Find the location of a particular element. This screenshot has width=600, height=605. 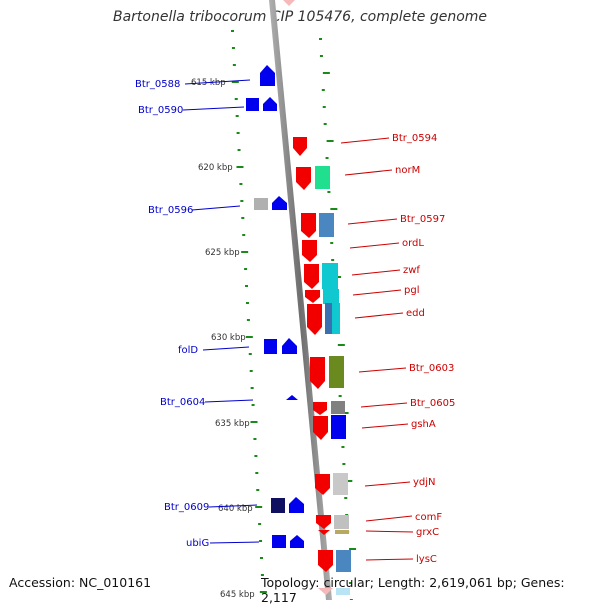

cog-block-gshA is located at coordinates (338, 427).